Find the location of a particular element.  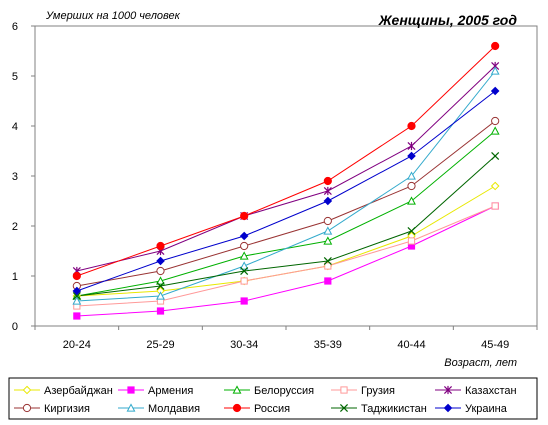

y-axis-label: Умерших на 1000 человек is located at coordinates (113, 16).